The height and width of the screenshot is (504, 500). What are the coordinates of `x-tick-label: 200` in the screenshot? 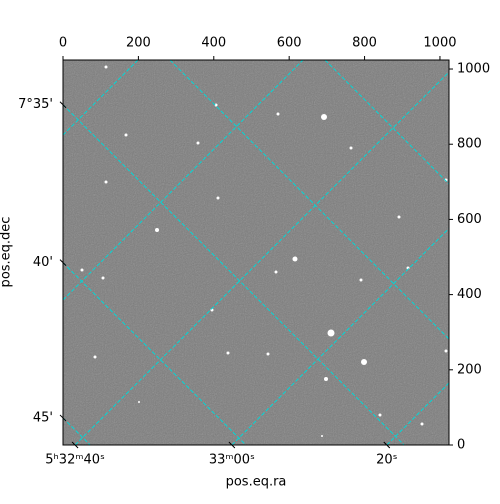 It's located at (138, 43).